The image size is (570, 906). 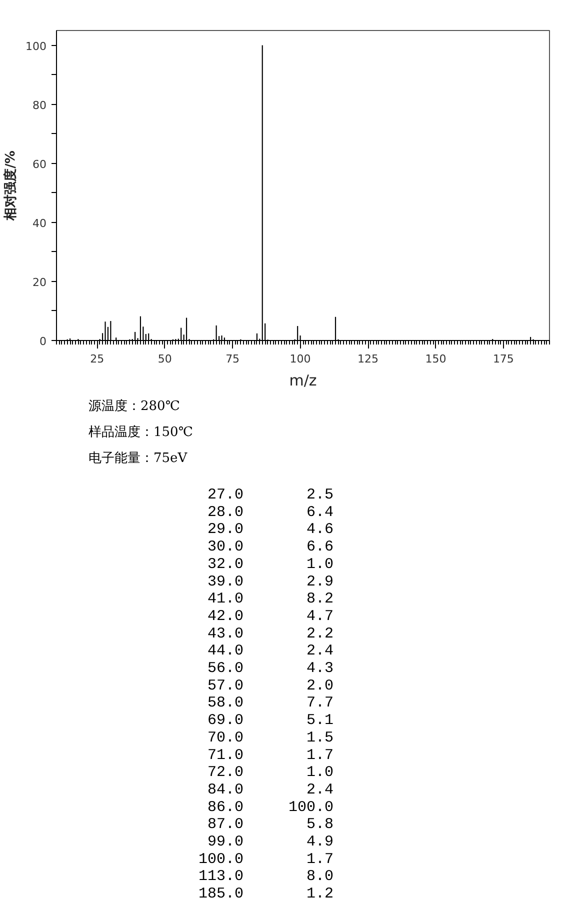 I want to click on text: 电子能量：75eV, so click(x=138, y=458).